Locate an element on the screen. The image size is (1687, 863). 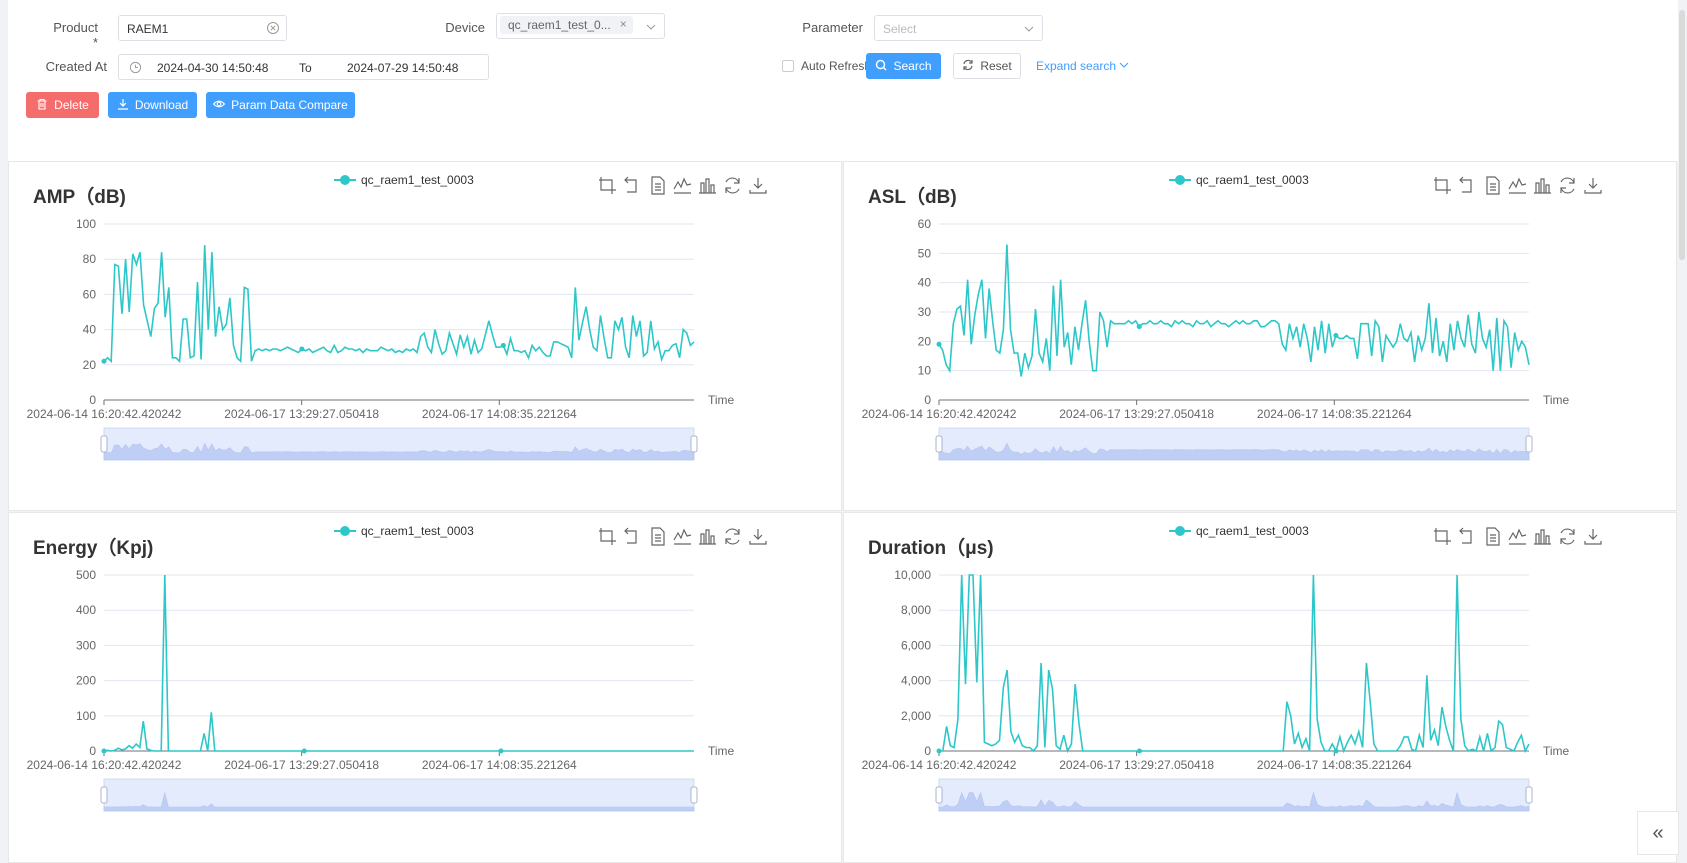
chart-title: Energy（Kpj) is located at coordinates (93, 548).